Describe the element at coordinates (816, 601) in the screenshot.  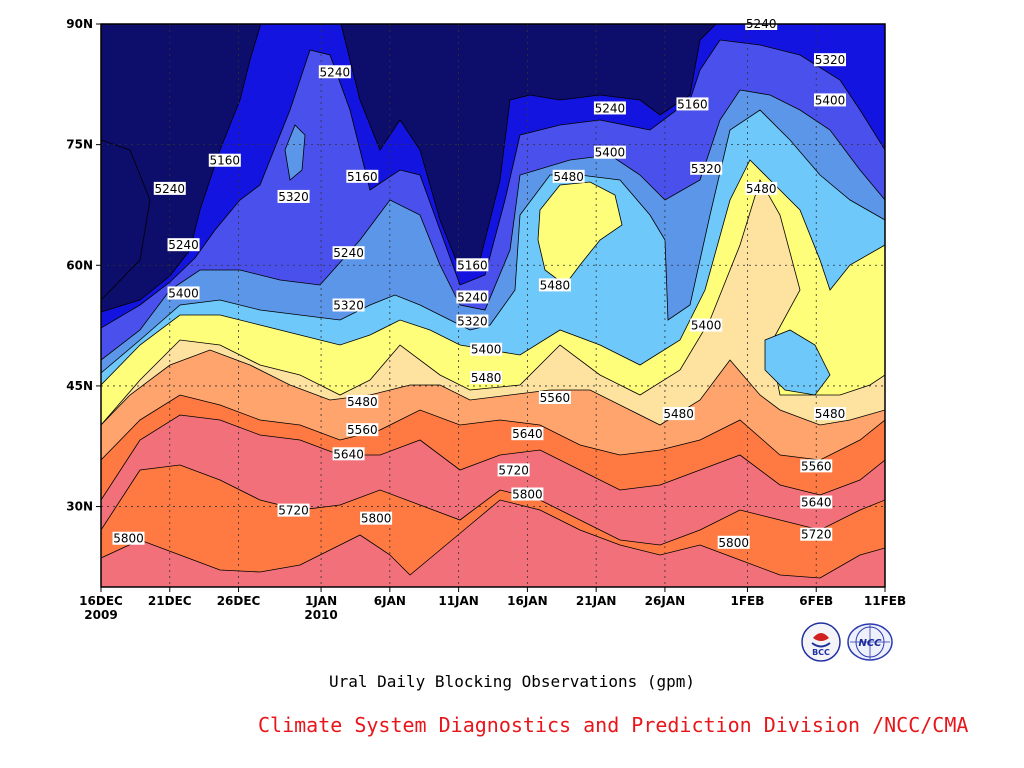
I see `x-tick-label: 6FEB` at that location.